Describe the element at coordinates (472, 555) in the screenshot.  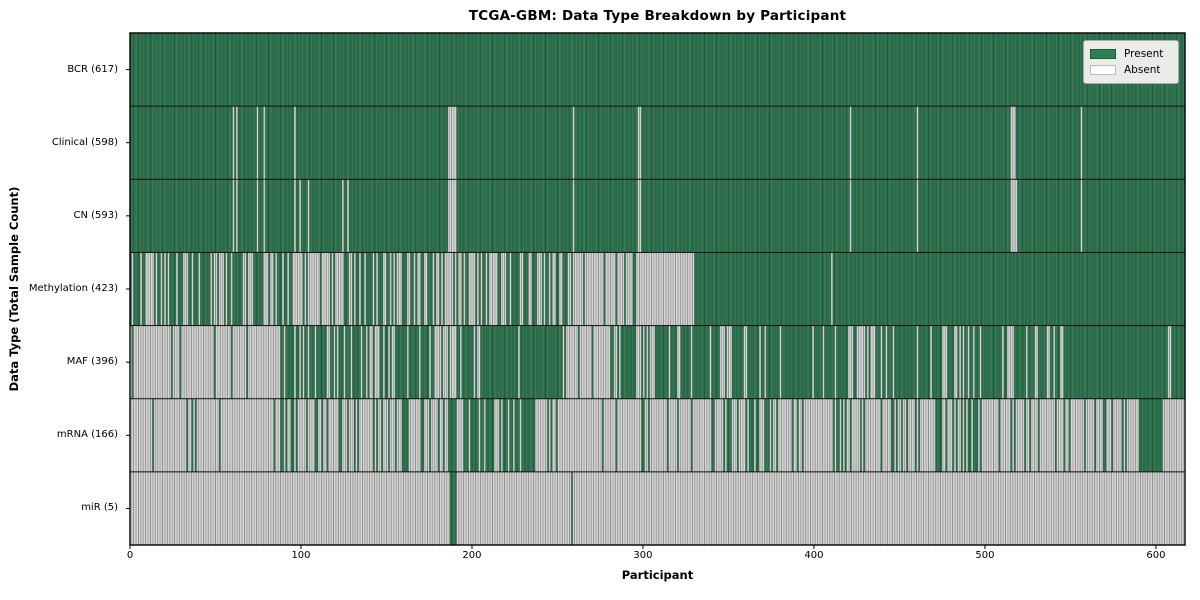
I see `xtick-label-200: 200` at that location.